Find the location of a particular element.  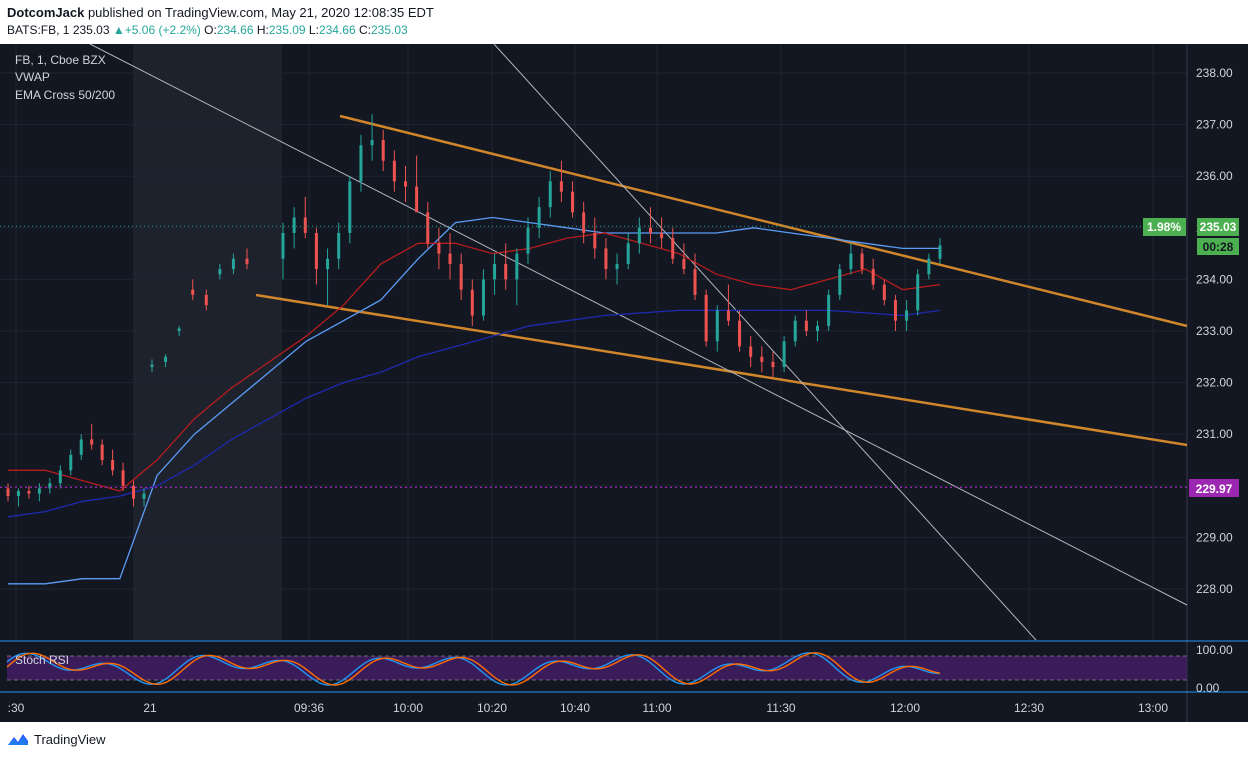

low-label: L: is located at coordinates (313, 30).